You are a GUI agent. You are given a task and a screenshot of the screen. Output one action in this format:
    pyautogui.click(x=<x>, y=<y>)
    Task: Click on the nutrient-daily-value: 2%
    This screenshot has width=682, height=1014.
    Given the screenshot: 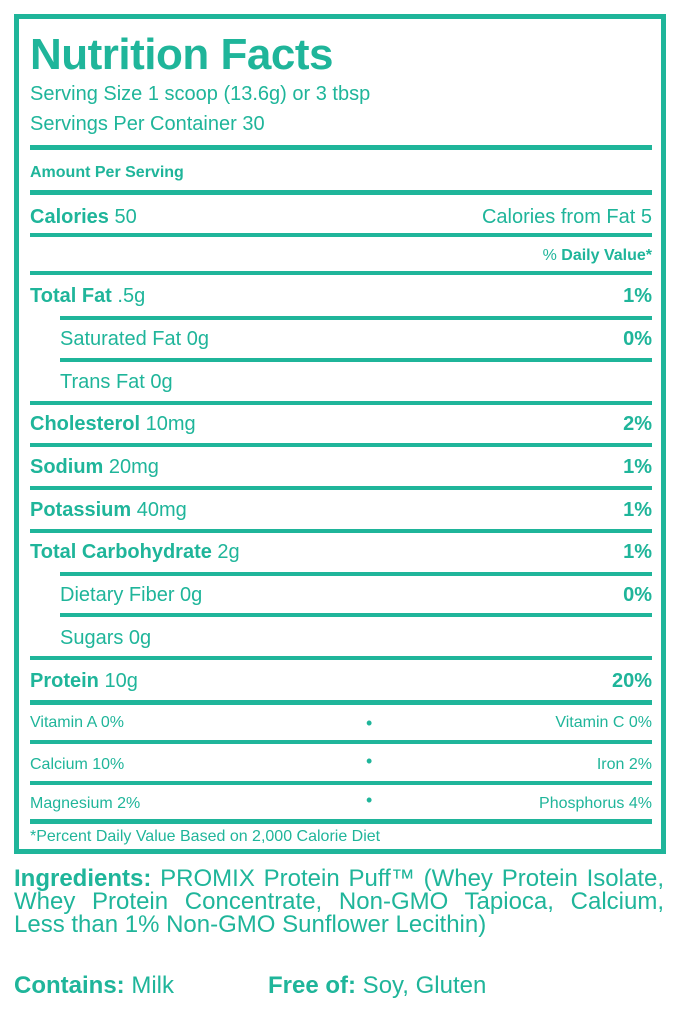 What is the action you would take?
    pyautogui.click(x=637, y=424)
    